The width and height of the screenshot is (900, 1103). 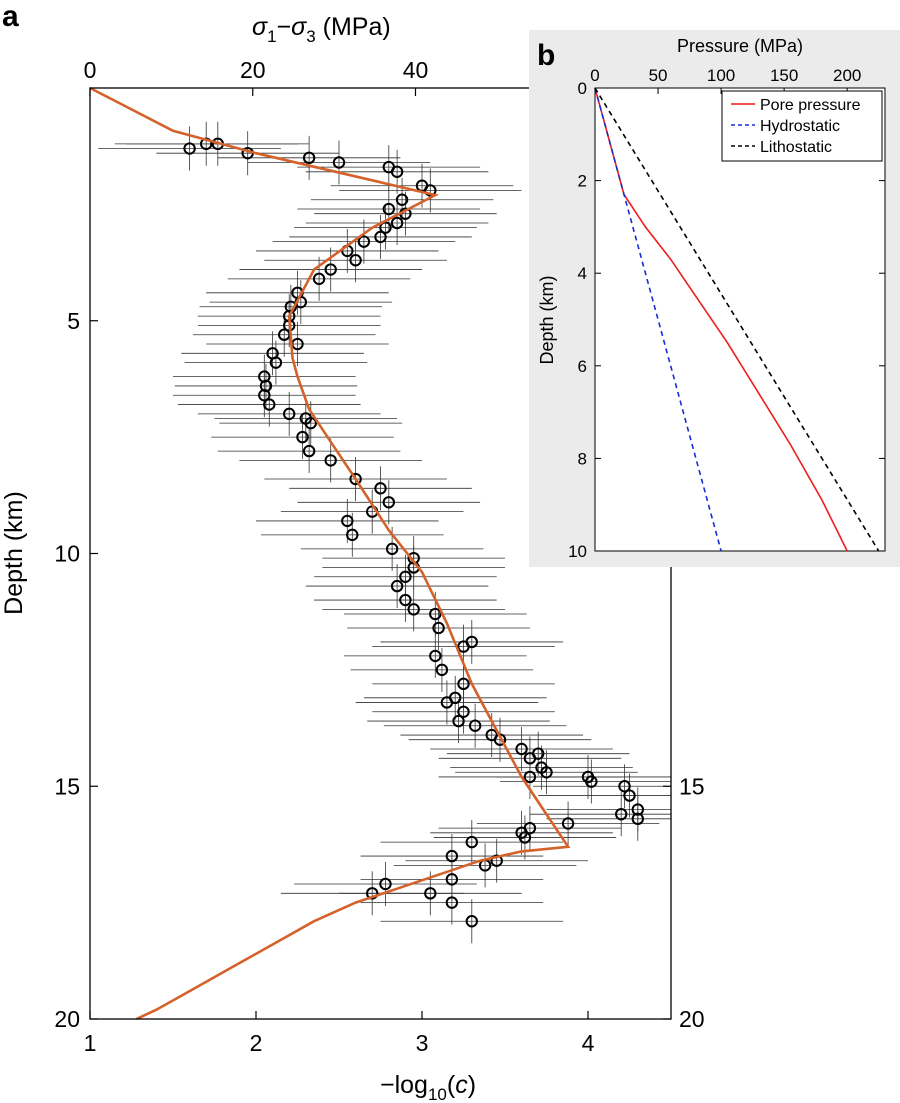 I want to click on panel-b-x-tick-label: 200, so click(x=847, y=75).